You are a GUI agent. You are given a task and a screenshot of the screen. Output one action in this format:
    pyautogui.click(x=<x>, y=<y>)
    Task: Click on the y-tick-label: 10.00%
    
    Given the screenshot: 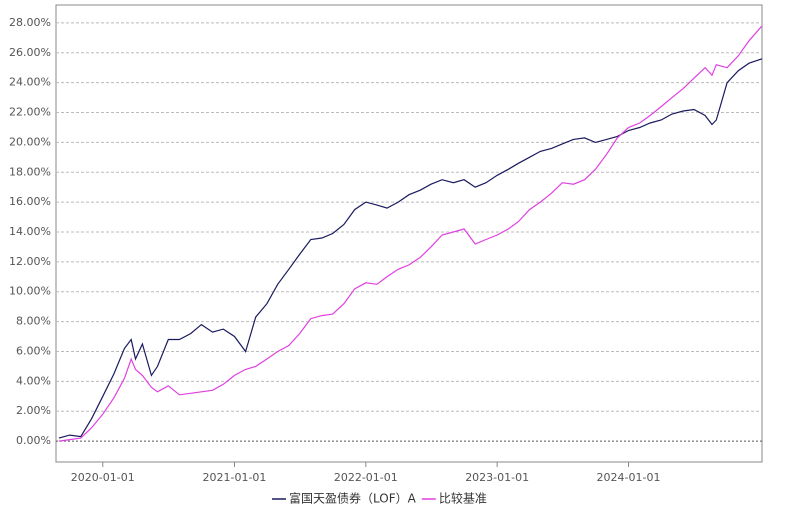 What is the action you would take?
    pyautogui.click(x=30, y=291)
    